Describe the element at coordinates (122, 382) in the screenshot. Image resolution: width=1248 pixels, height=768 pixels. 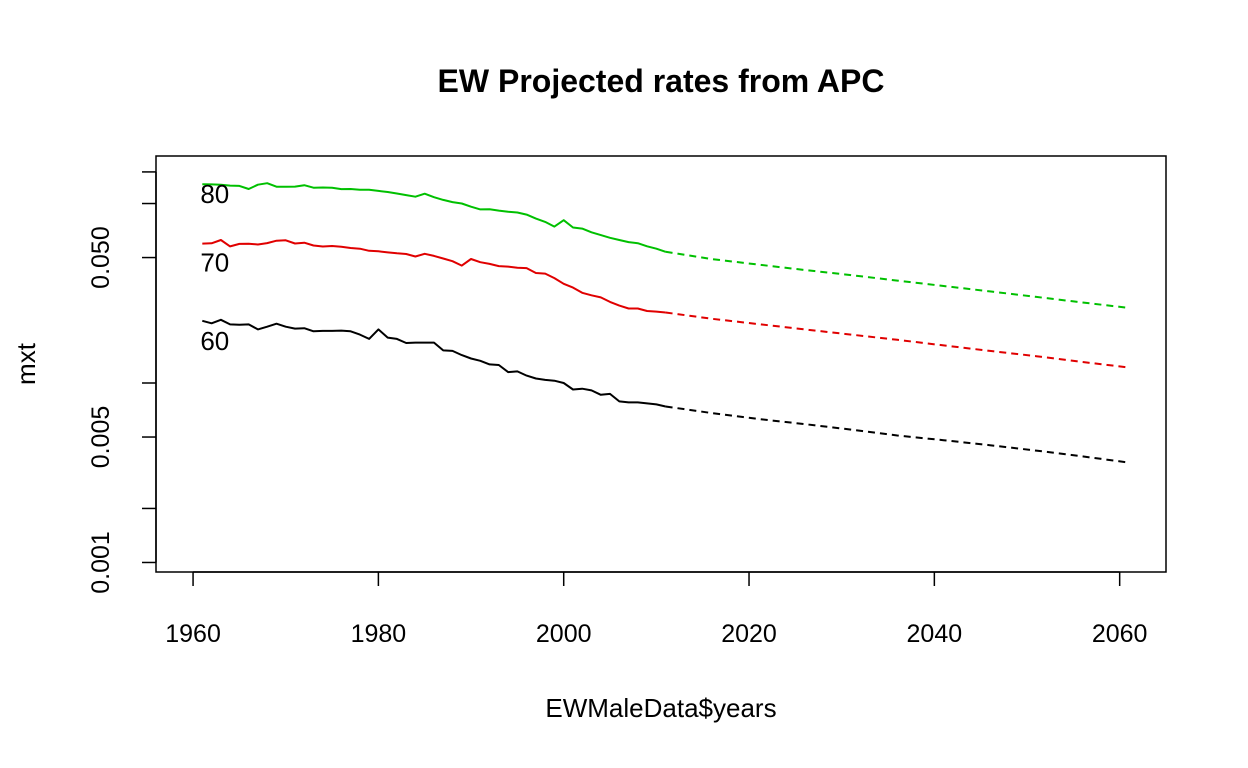
I see `y-axis: 0.001 0.005 0.050` at that location.